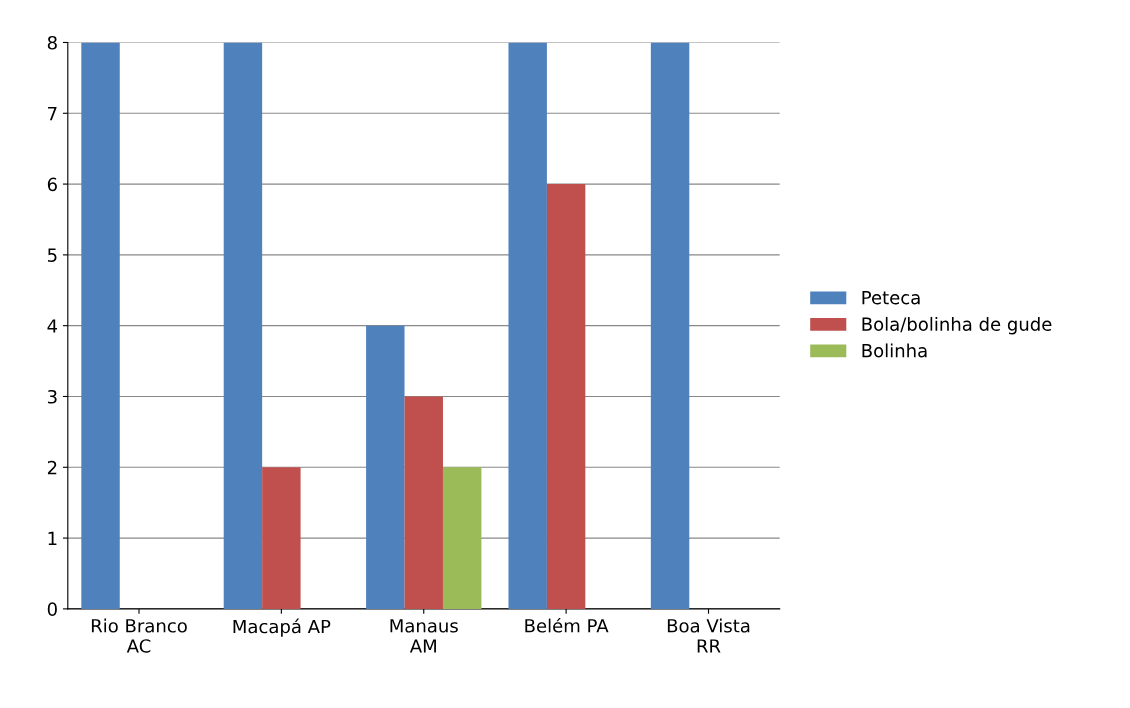  What do you see at coordinates (567, 625) in the screenshot?
I see `x-tick-label: Belém PA` at bounding box center [567, 625].